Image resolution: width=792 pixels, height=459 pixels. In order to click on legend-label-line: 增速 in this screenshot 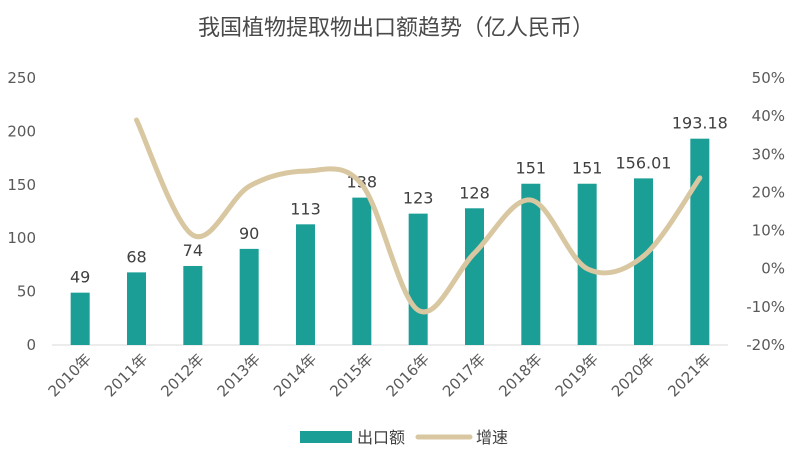, I will do `click(492, 437)`.